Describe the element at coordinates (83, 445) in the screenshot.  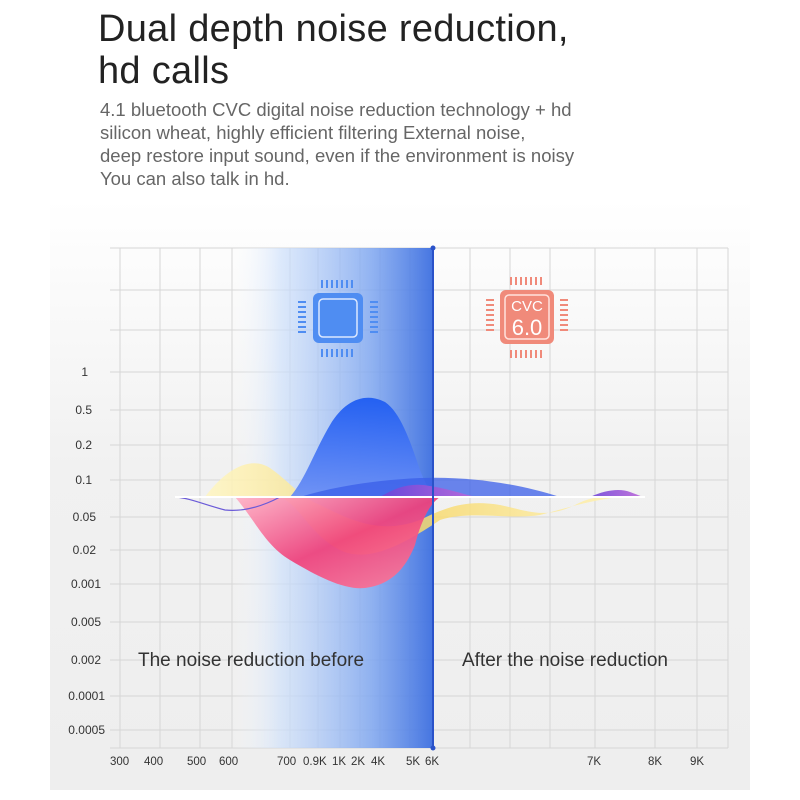
I see `y-label: 0.2` at that location.